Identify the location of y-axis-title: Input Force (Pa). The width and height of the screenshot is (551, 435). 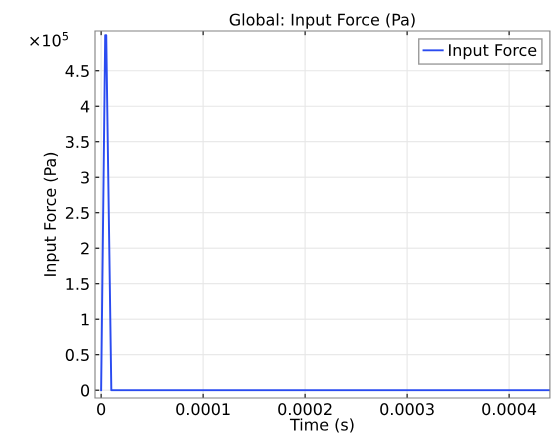
(52, 214).